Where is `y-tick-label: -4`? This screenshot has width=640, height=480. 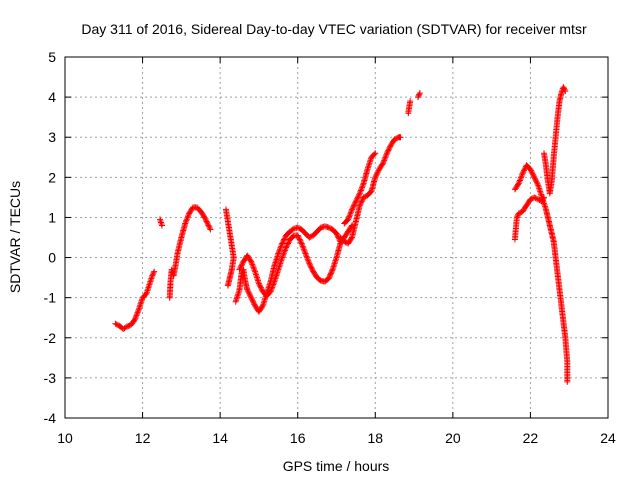 y-tick-label: -4 is located at coordinates (50, 418).